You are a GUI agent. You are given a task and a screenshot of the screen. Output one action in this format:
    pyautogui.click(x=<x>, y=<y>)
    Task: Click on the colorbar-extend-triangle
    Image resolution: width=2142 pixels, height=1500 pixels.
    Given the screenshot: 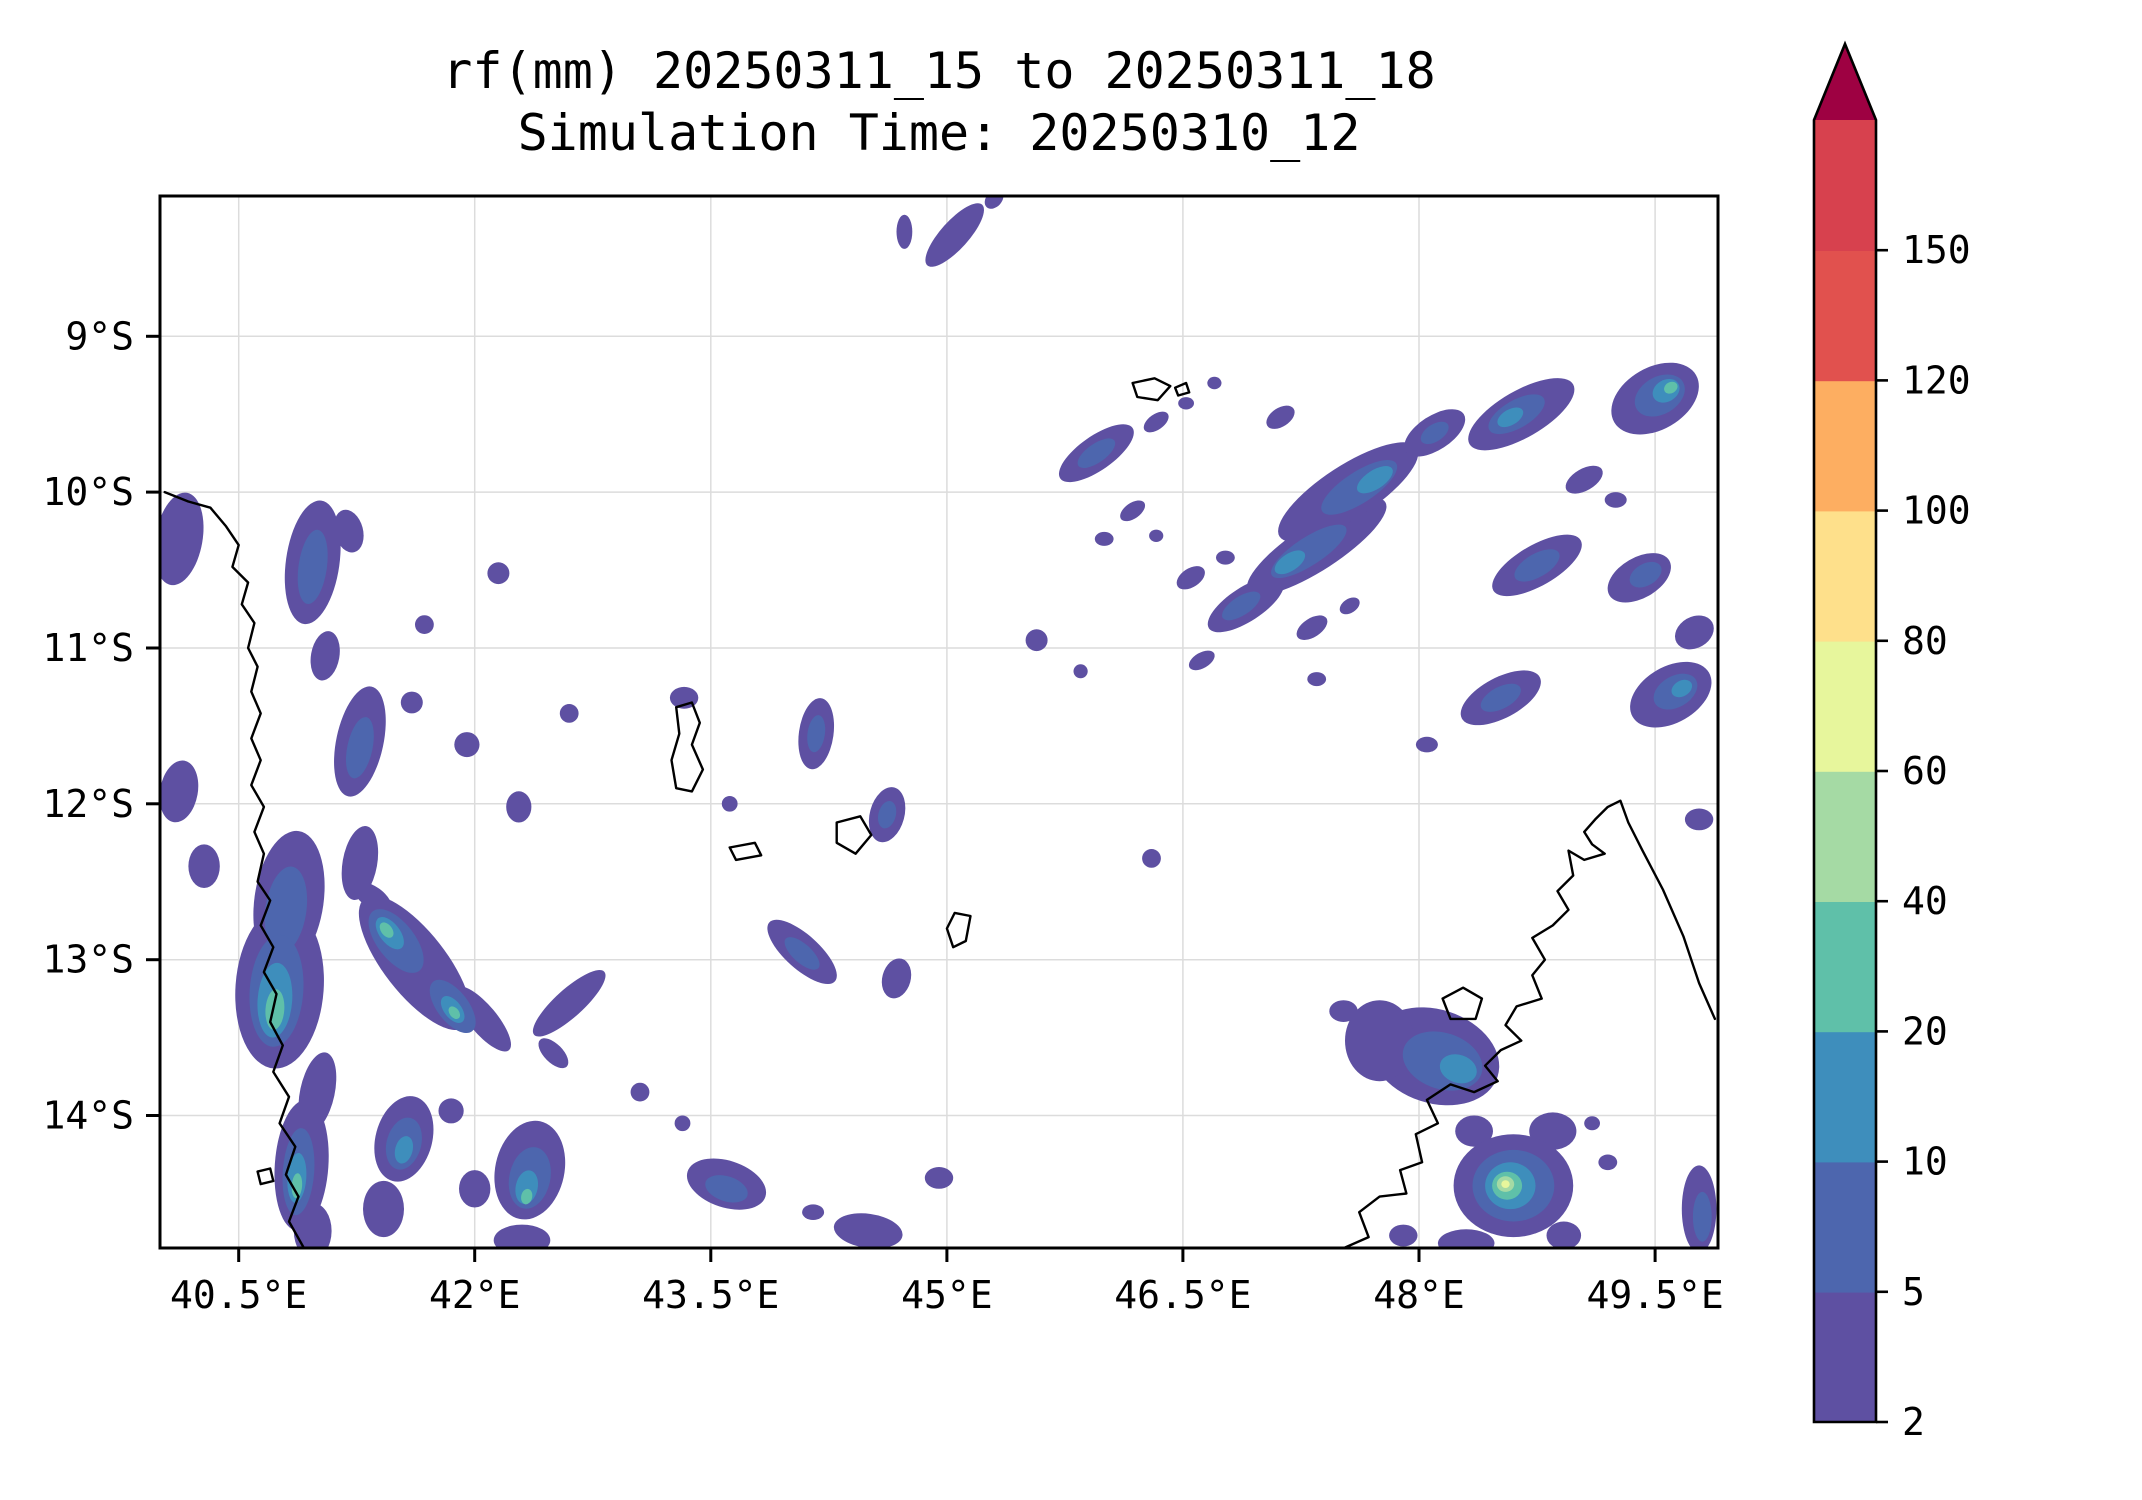 What is the action you would take?
    pyautogui.click(x=1845, y=82)
    